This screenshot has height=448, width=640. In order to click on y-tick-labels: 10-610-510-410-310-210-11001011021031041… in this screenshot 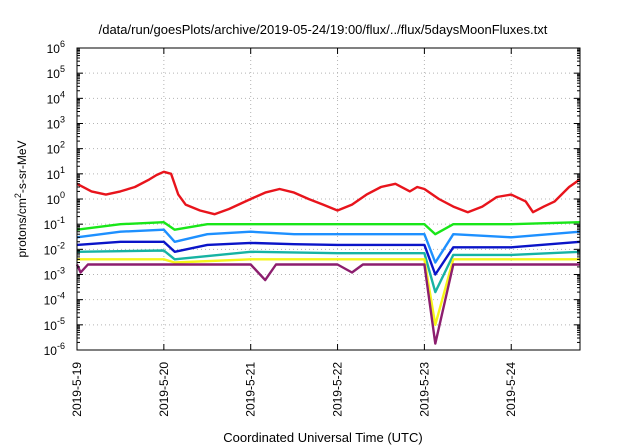, I will do `click(54, 198)`.